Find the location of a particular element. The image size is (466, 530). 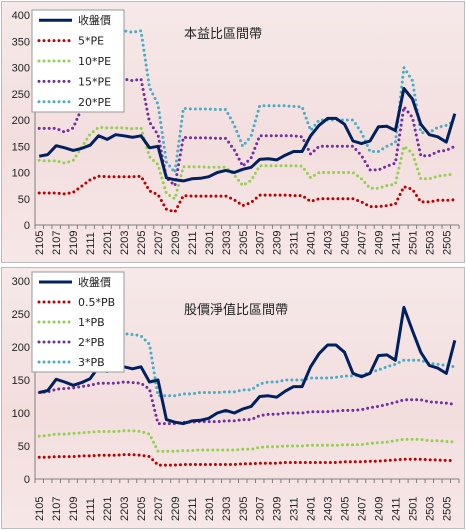

legend: 收盤價 0.5*PB 1*PB 2*PB 3*PB is located at coordinates (78, 322).